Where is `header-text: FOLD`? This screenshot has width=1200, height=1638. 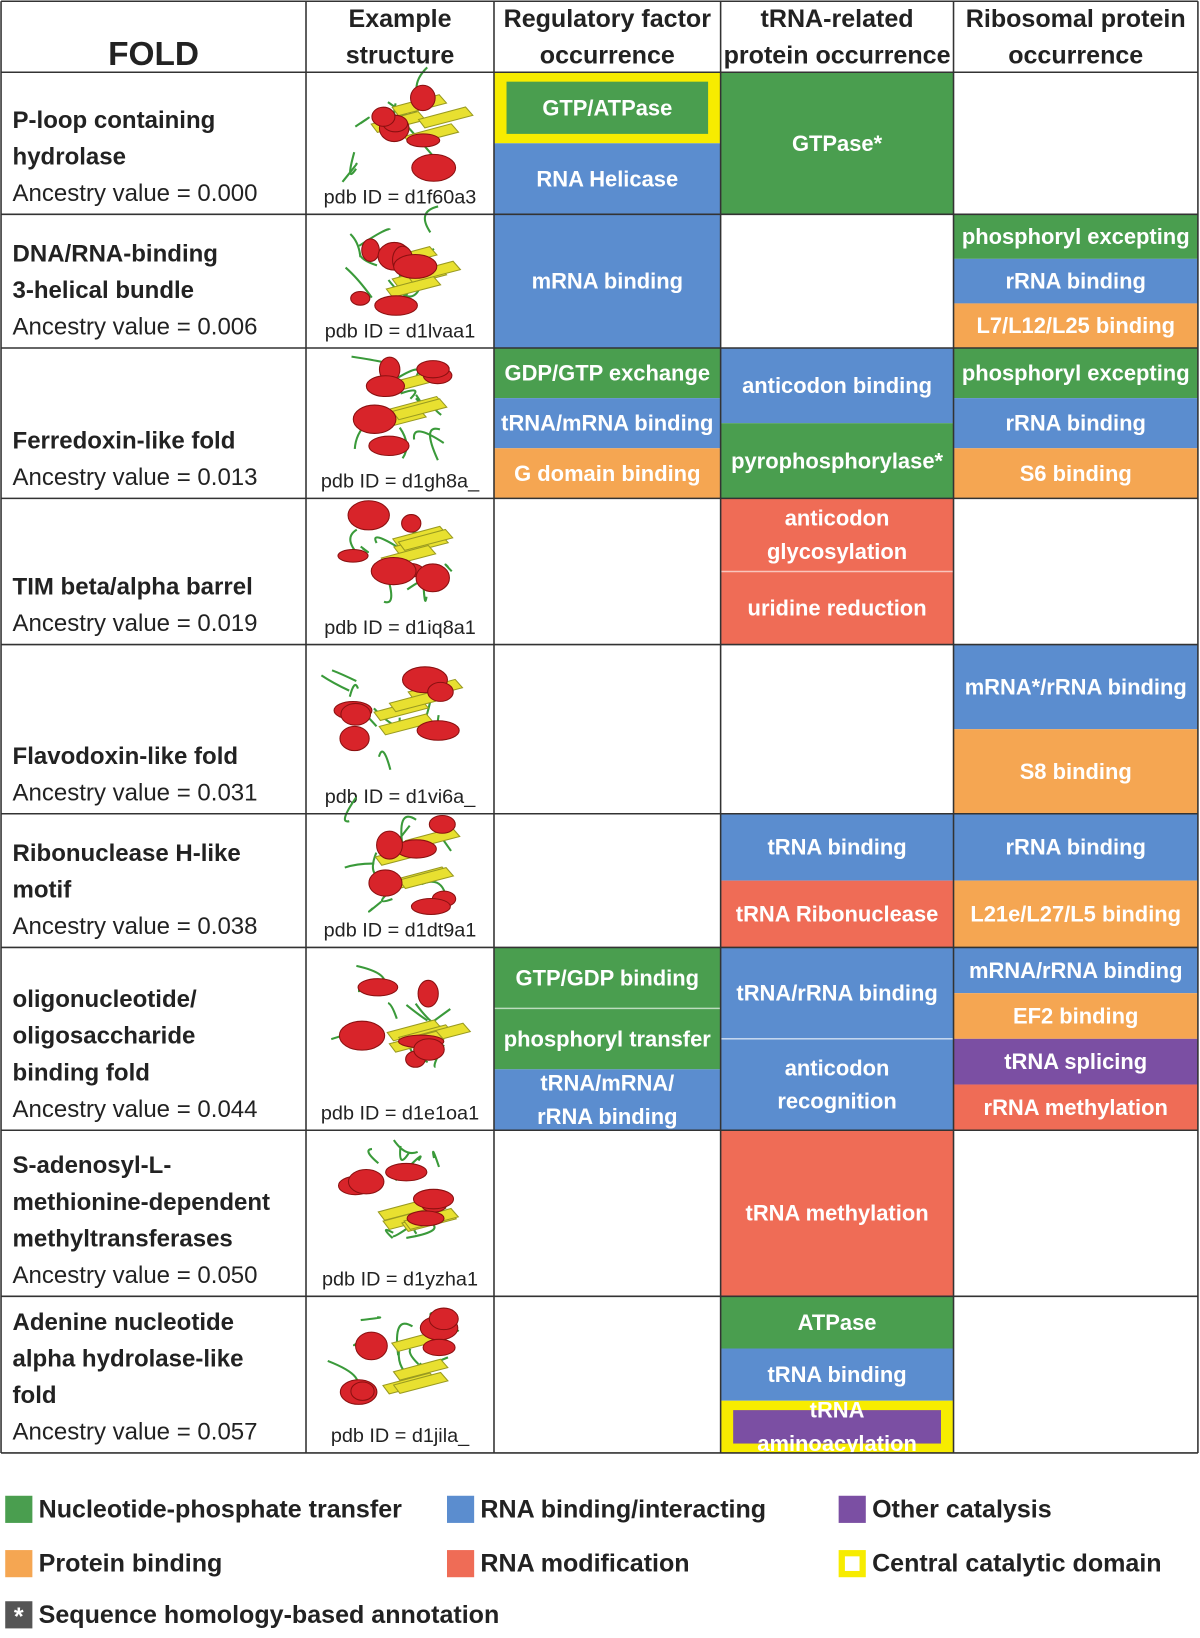 header-text: FOLD is located at coordinates (153, 54).